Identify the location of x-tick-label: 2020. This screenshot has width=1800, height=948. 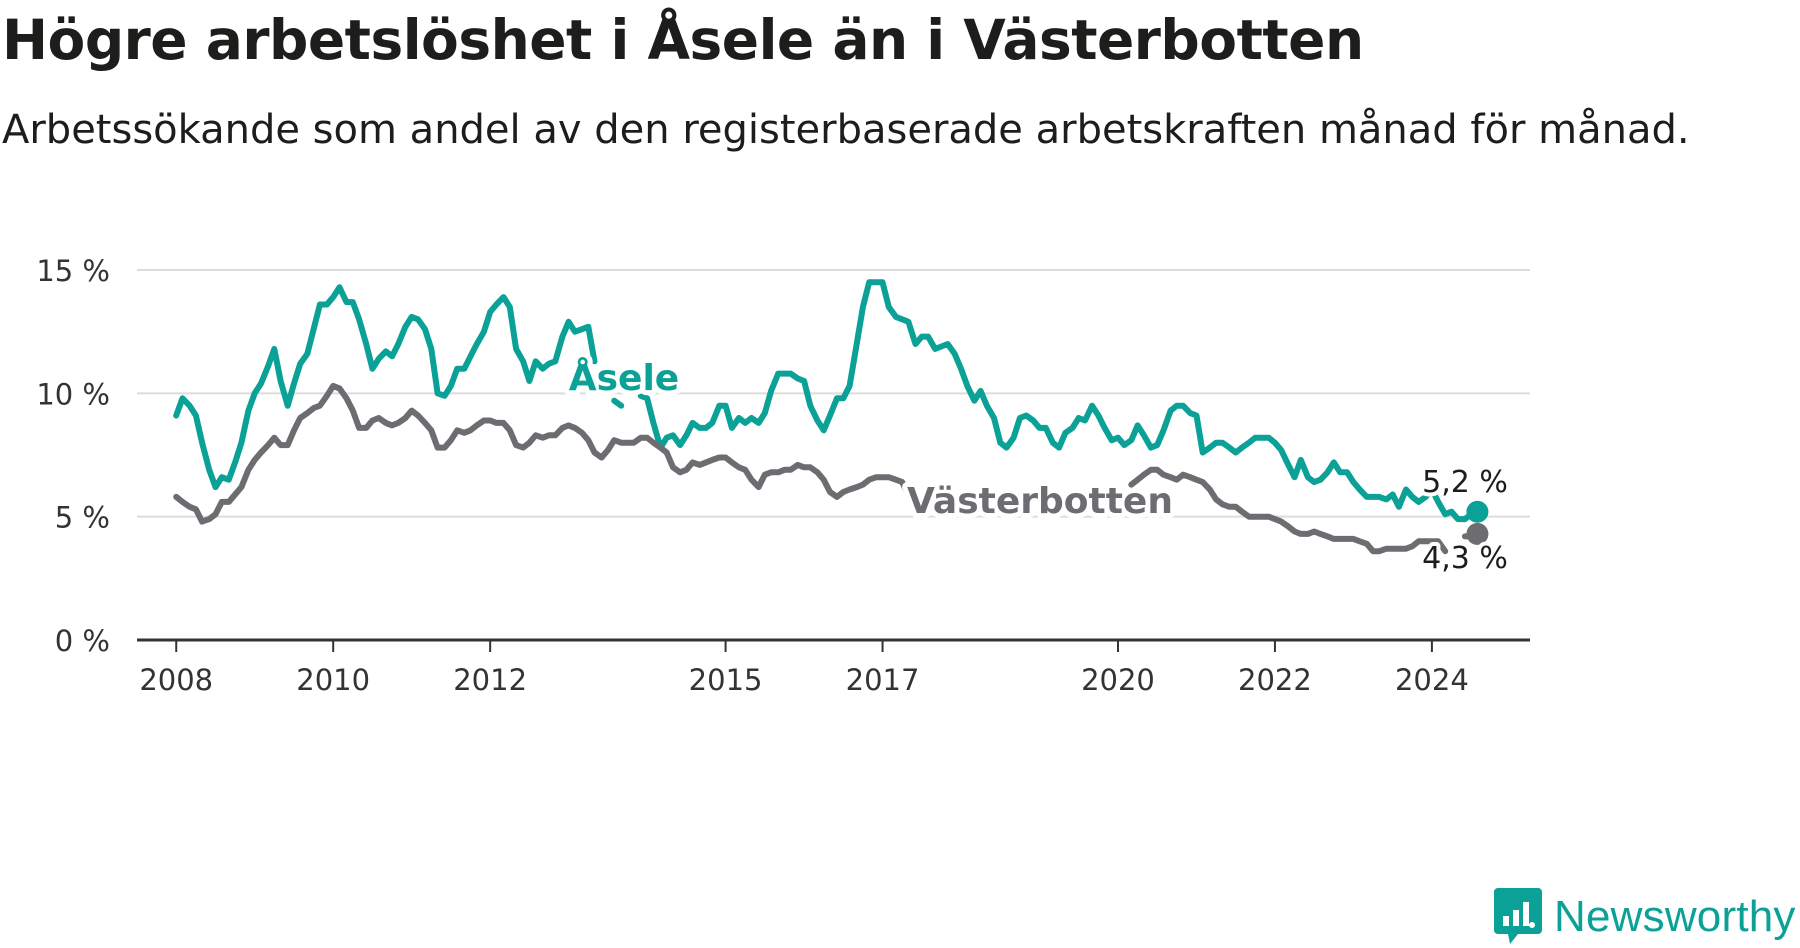
(1118, 680).